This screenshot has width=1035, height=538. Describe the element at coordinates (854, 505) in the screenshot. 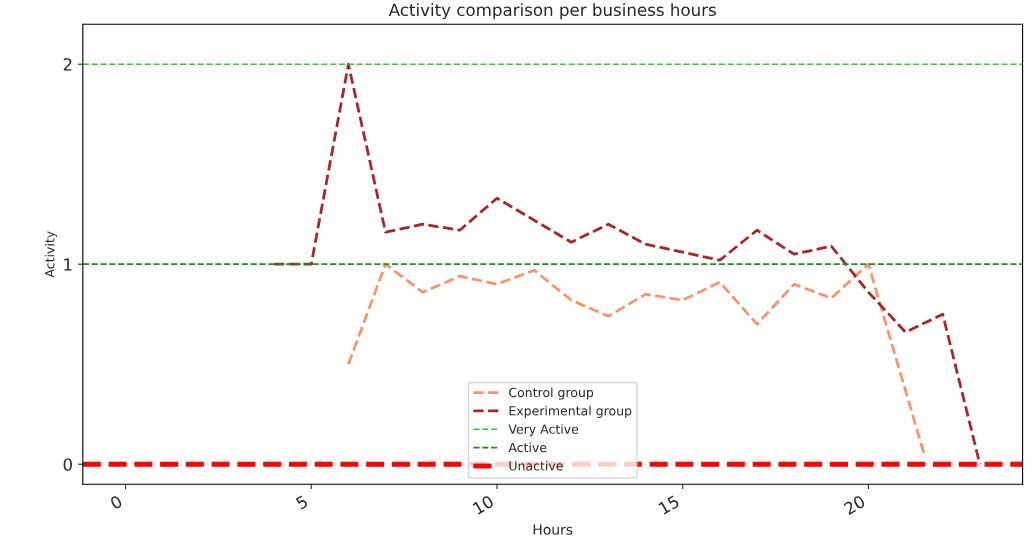

I see `x-tick-label: 20` at that location.